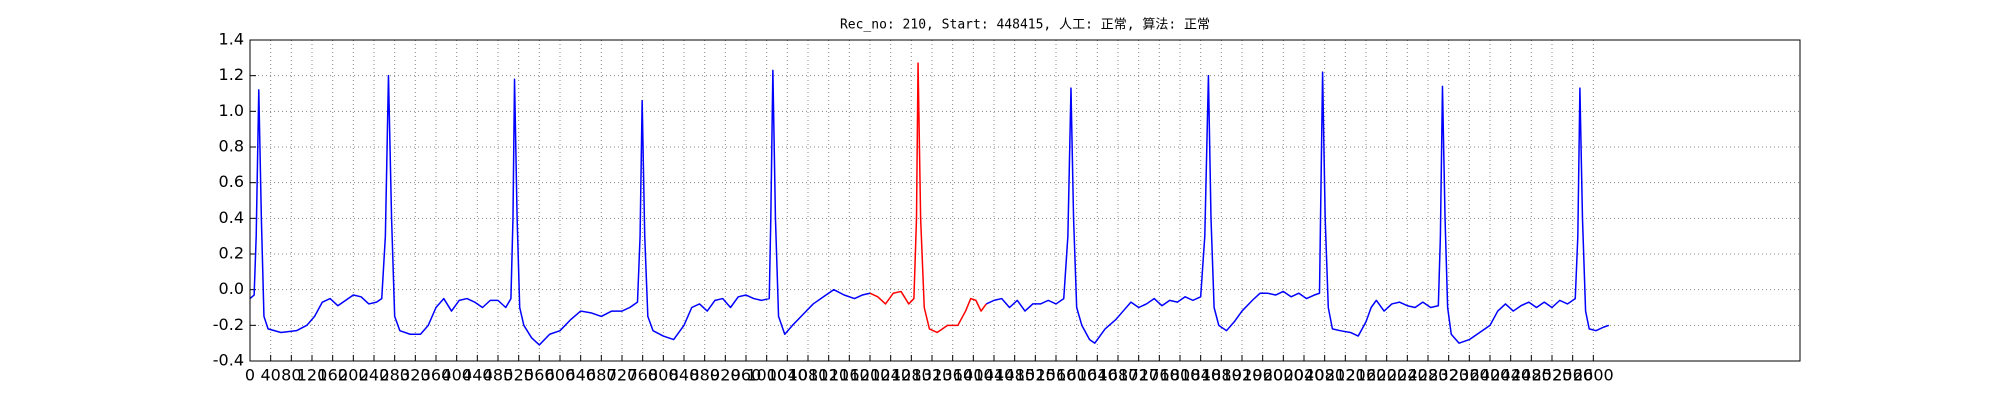 This screenshot has width=2000, height=400. I want to click on x-tick-label: 880, so click(704, 375).